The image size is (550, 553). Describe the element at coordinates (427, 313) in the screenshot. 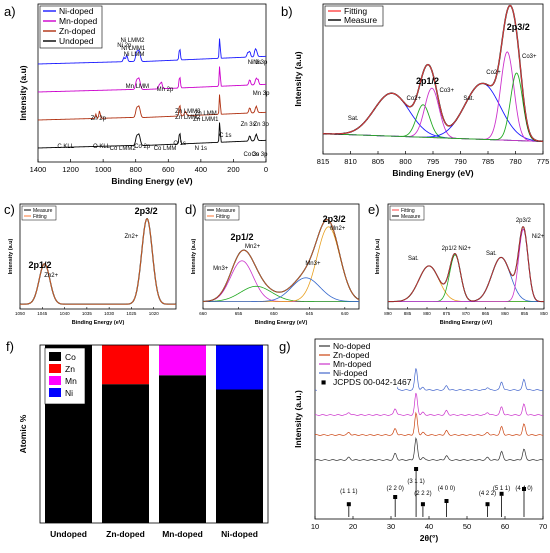

I see `x-tick-label: 880` at that location.